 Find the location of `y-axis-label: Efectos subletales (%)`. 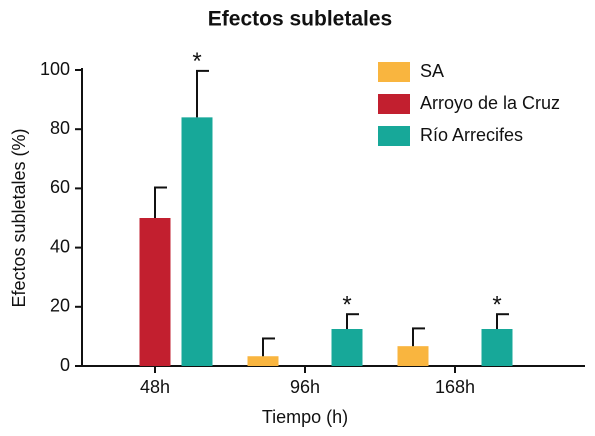

y-axis-label: Efectos subletales (%) is located at coordinates (19, 217).